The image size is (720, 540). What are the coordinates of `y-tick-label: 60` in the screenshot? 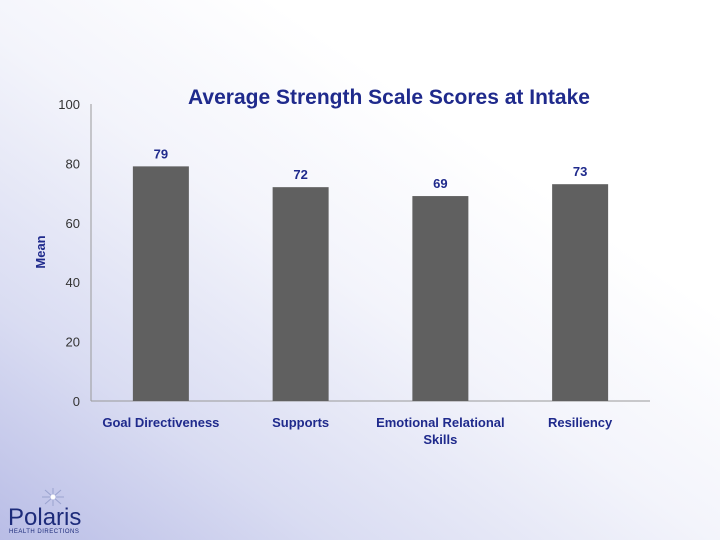 It's located at (73, 223).